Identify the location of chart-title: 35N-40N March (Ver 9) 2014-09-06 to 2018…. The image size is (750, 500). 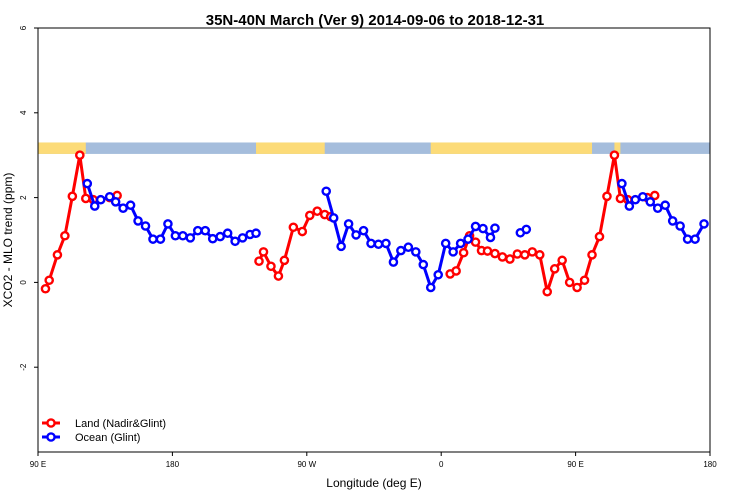
(375, 20).